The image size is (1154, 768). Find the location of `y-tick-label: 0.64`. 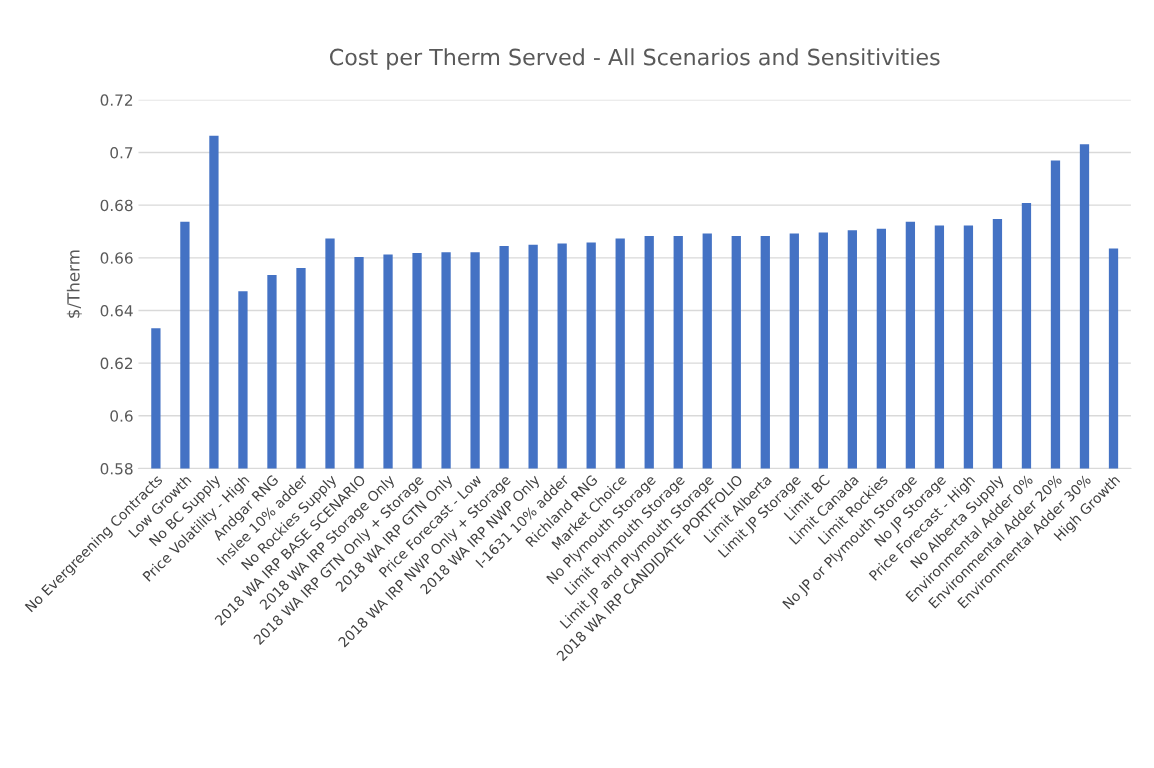

y-tick-label: 0.64 is located at coordinates (116, 310).